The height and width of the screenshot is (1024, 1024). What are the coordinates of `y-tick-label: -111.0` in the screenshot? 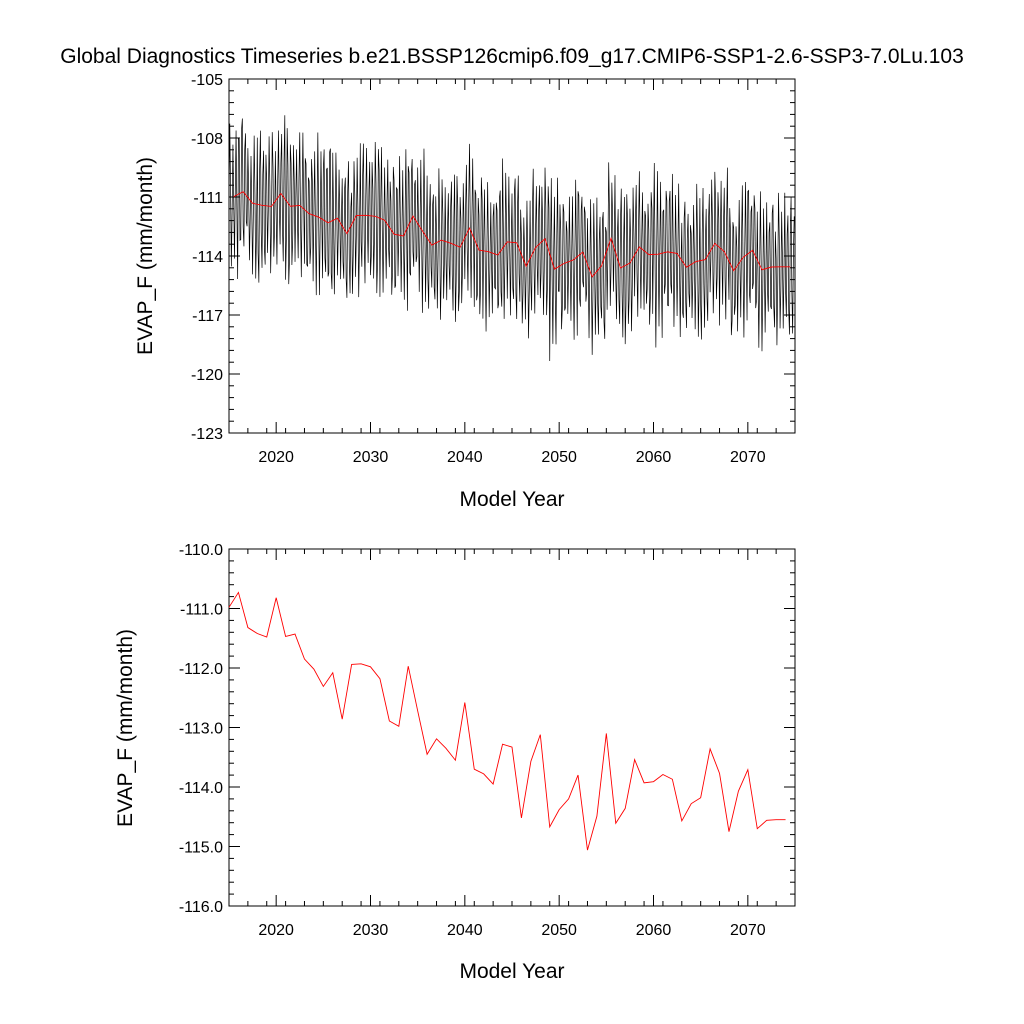 It's located at (201, 610).